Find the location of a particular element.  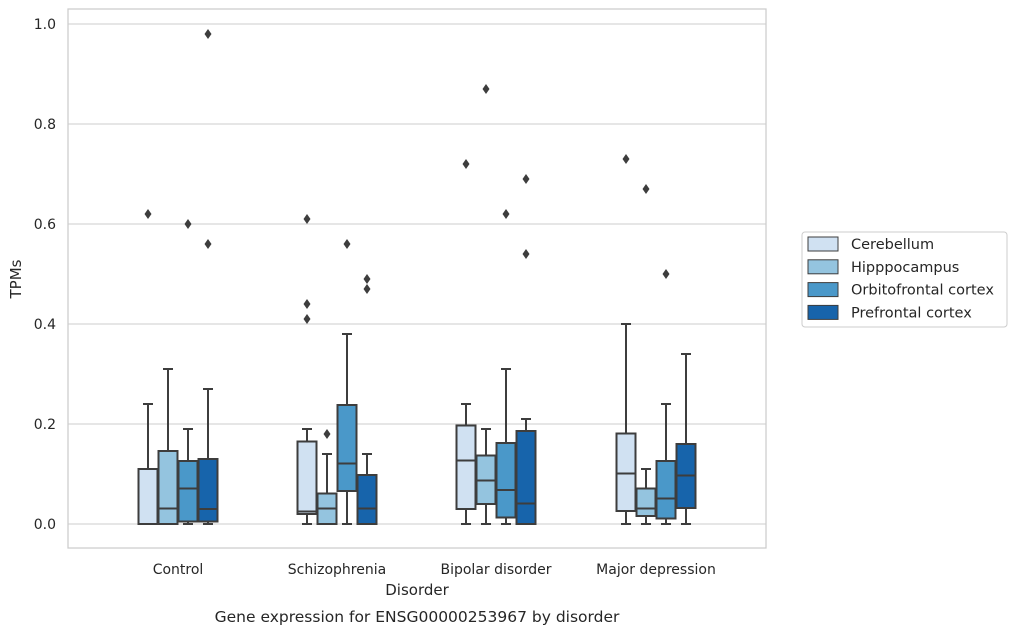

y-tick-label: 0.6 is located at coordinates (45, 225).